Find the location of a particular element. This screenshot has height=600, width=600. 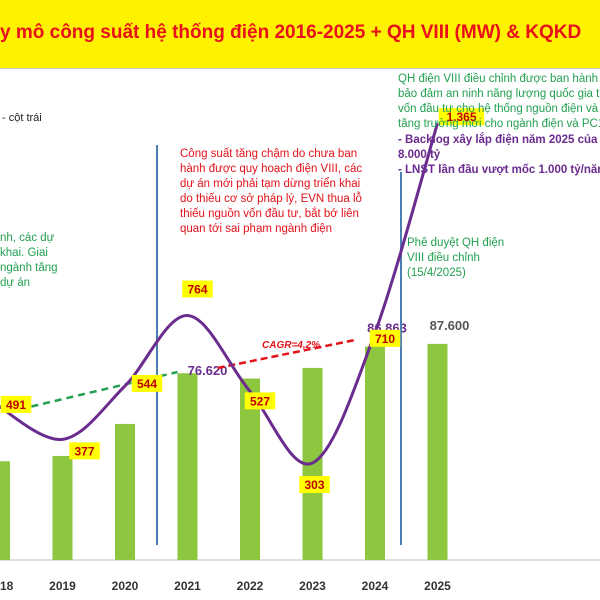

line-value-label: 710 is located at coordinates (385, 339).